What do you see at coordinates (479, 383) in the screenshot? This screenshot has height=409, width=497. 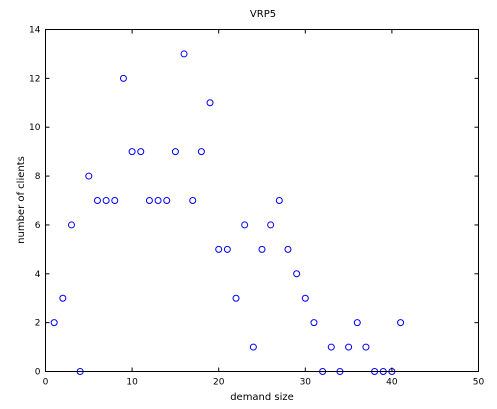 I see `x-tick-label: 50` at bounding box center [479, 383].